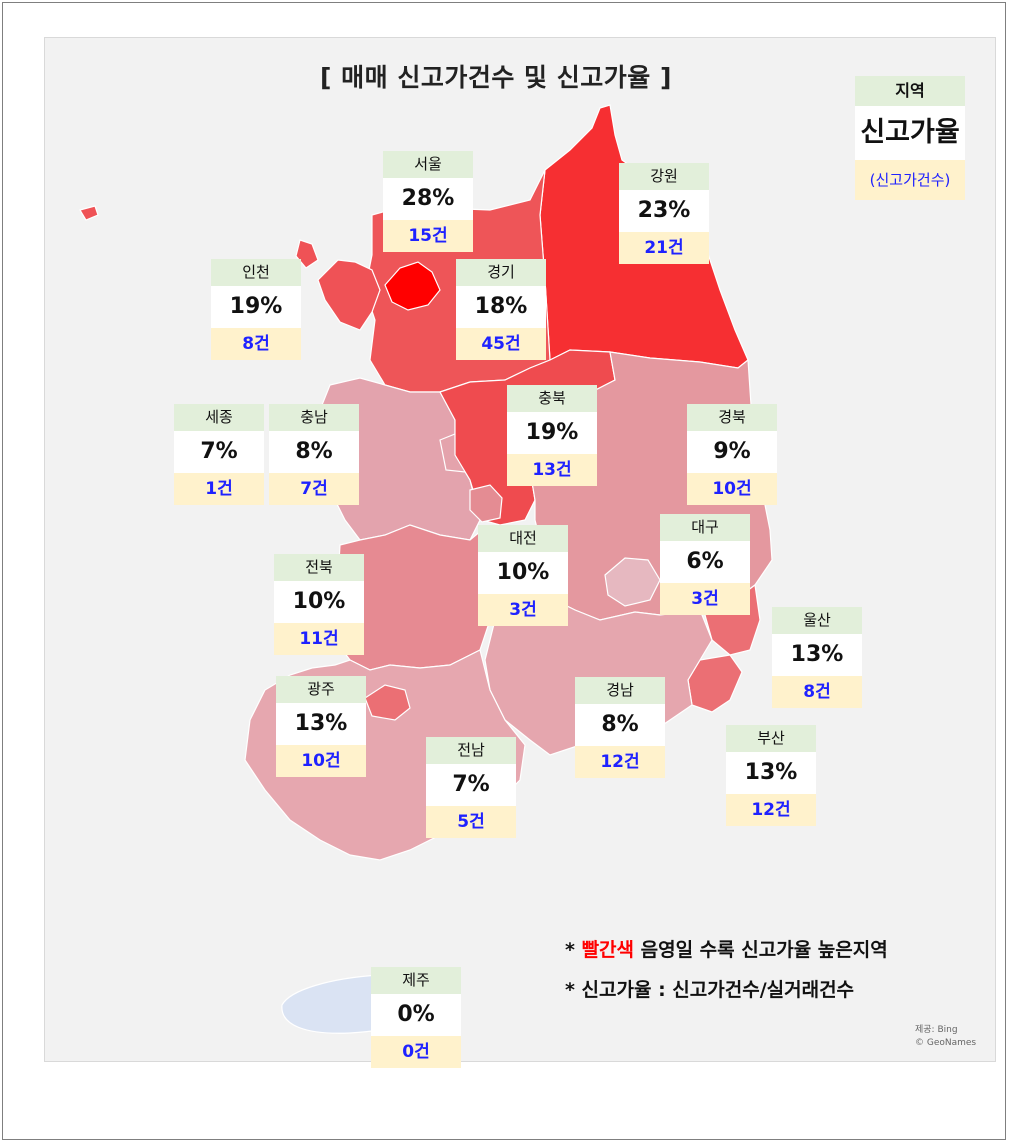 This screenshot has height=1144, width=1010. Describe the element at coordinates (219, 417) in the screenshot. I see `region-name: 세종` at that location.